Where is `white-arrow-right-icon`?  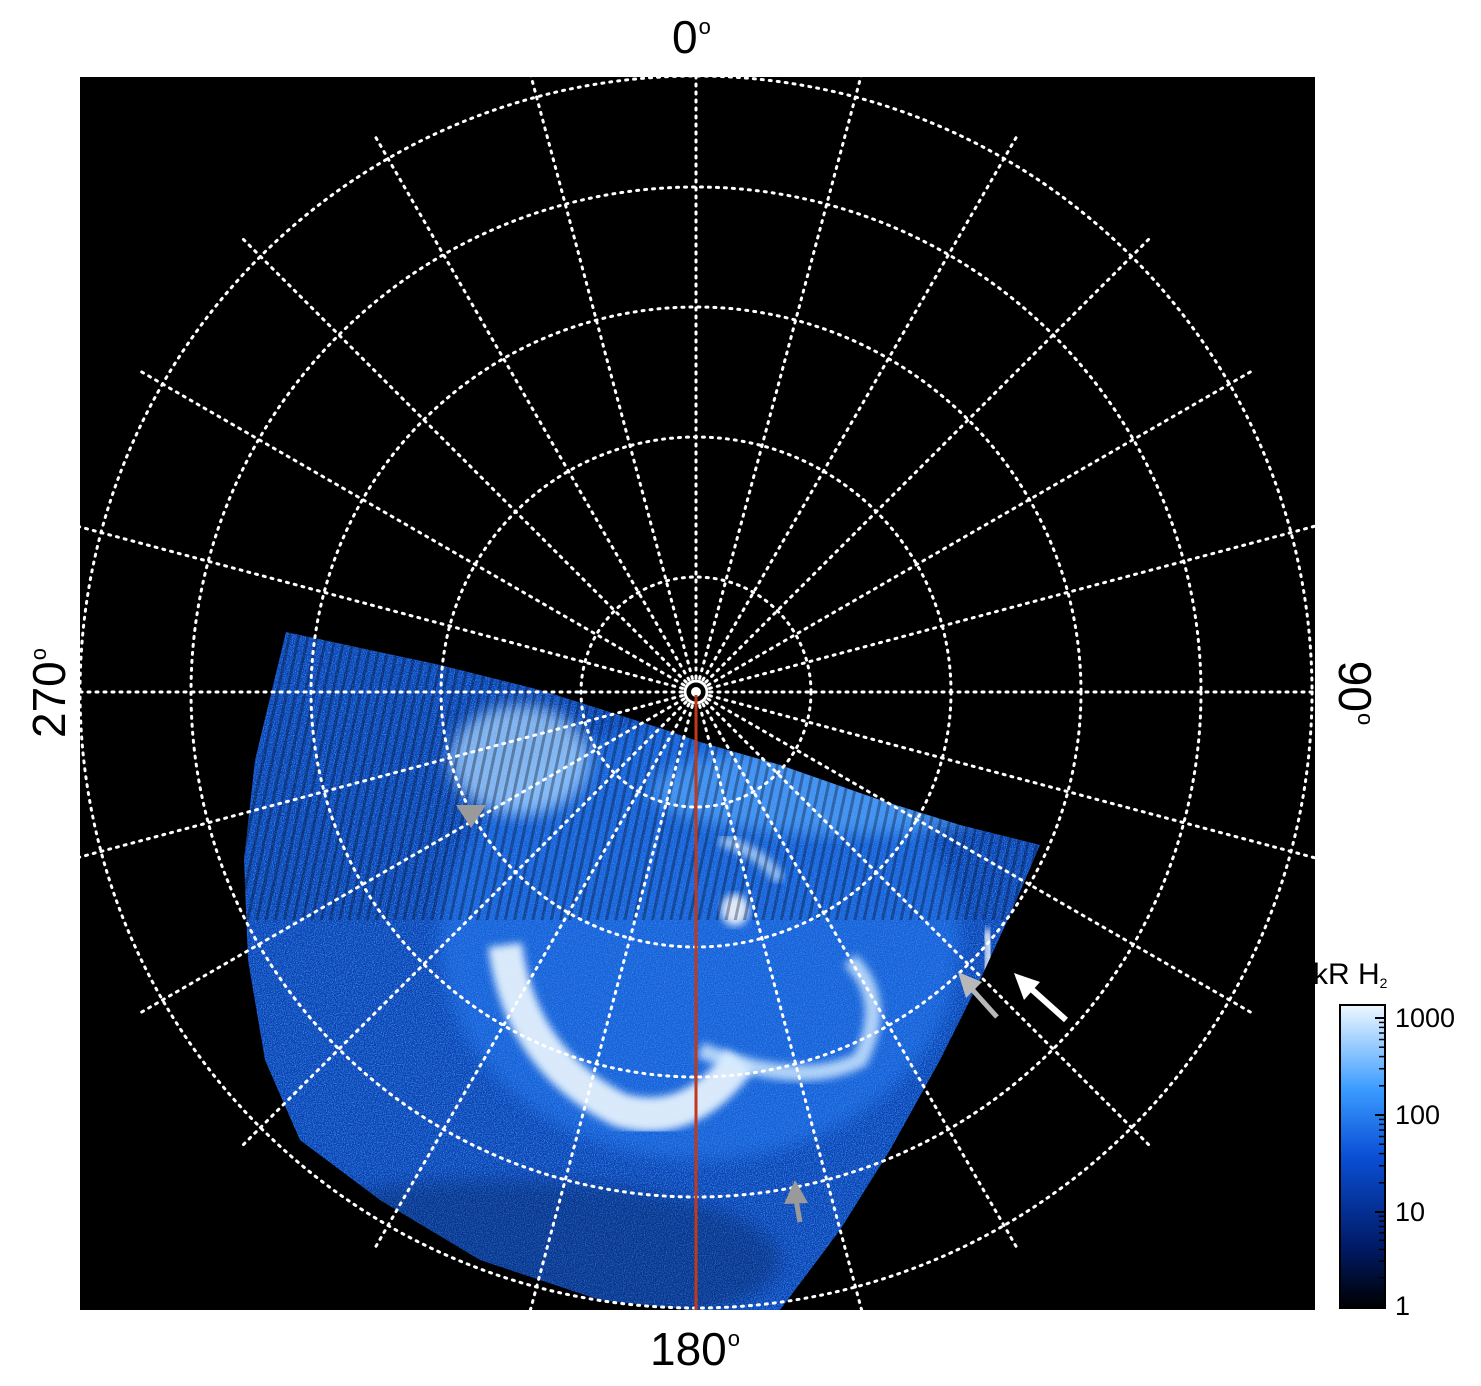 white-arrow-right-icon is located at coordinates (1041, 998).